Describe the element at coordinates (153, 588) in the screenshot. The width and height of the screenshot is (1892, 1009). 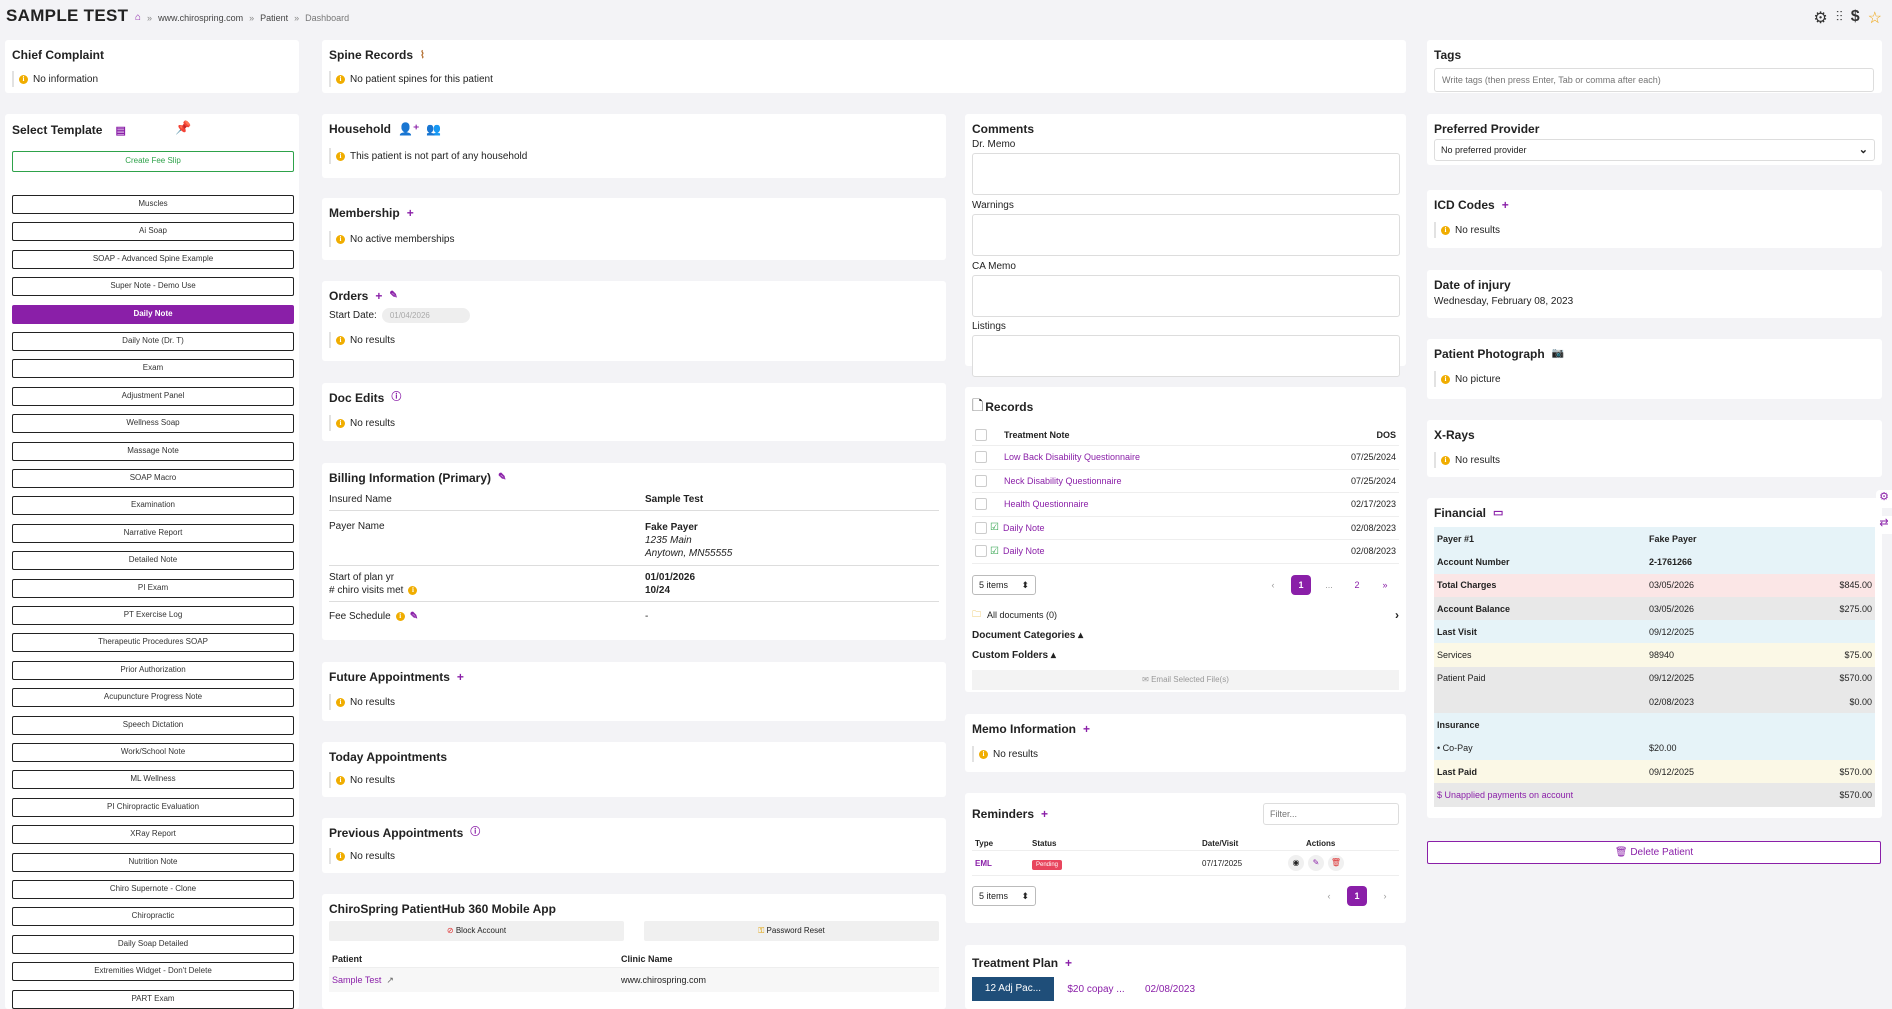
I see `template-item: PI Exam` at that location.